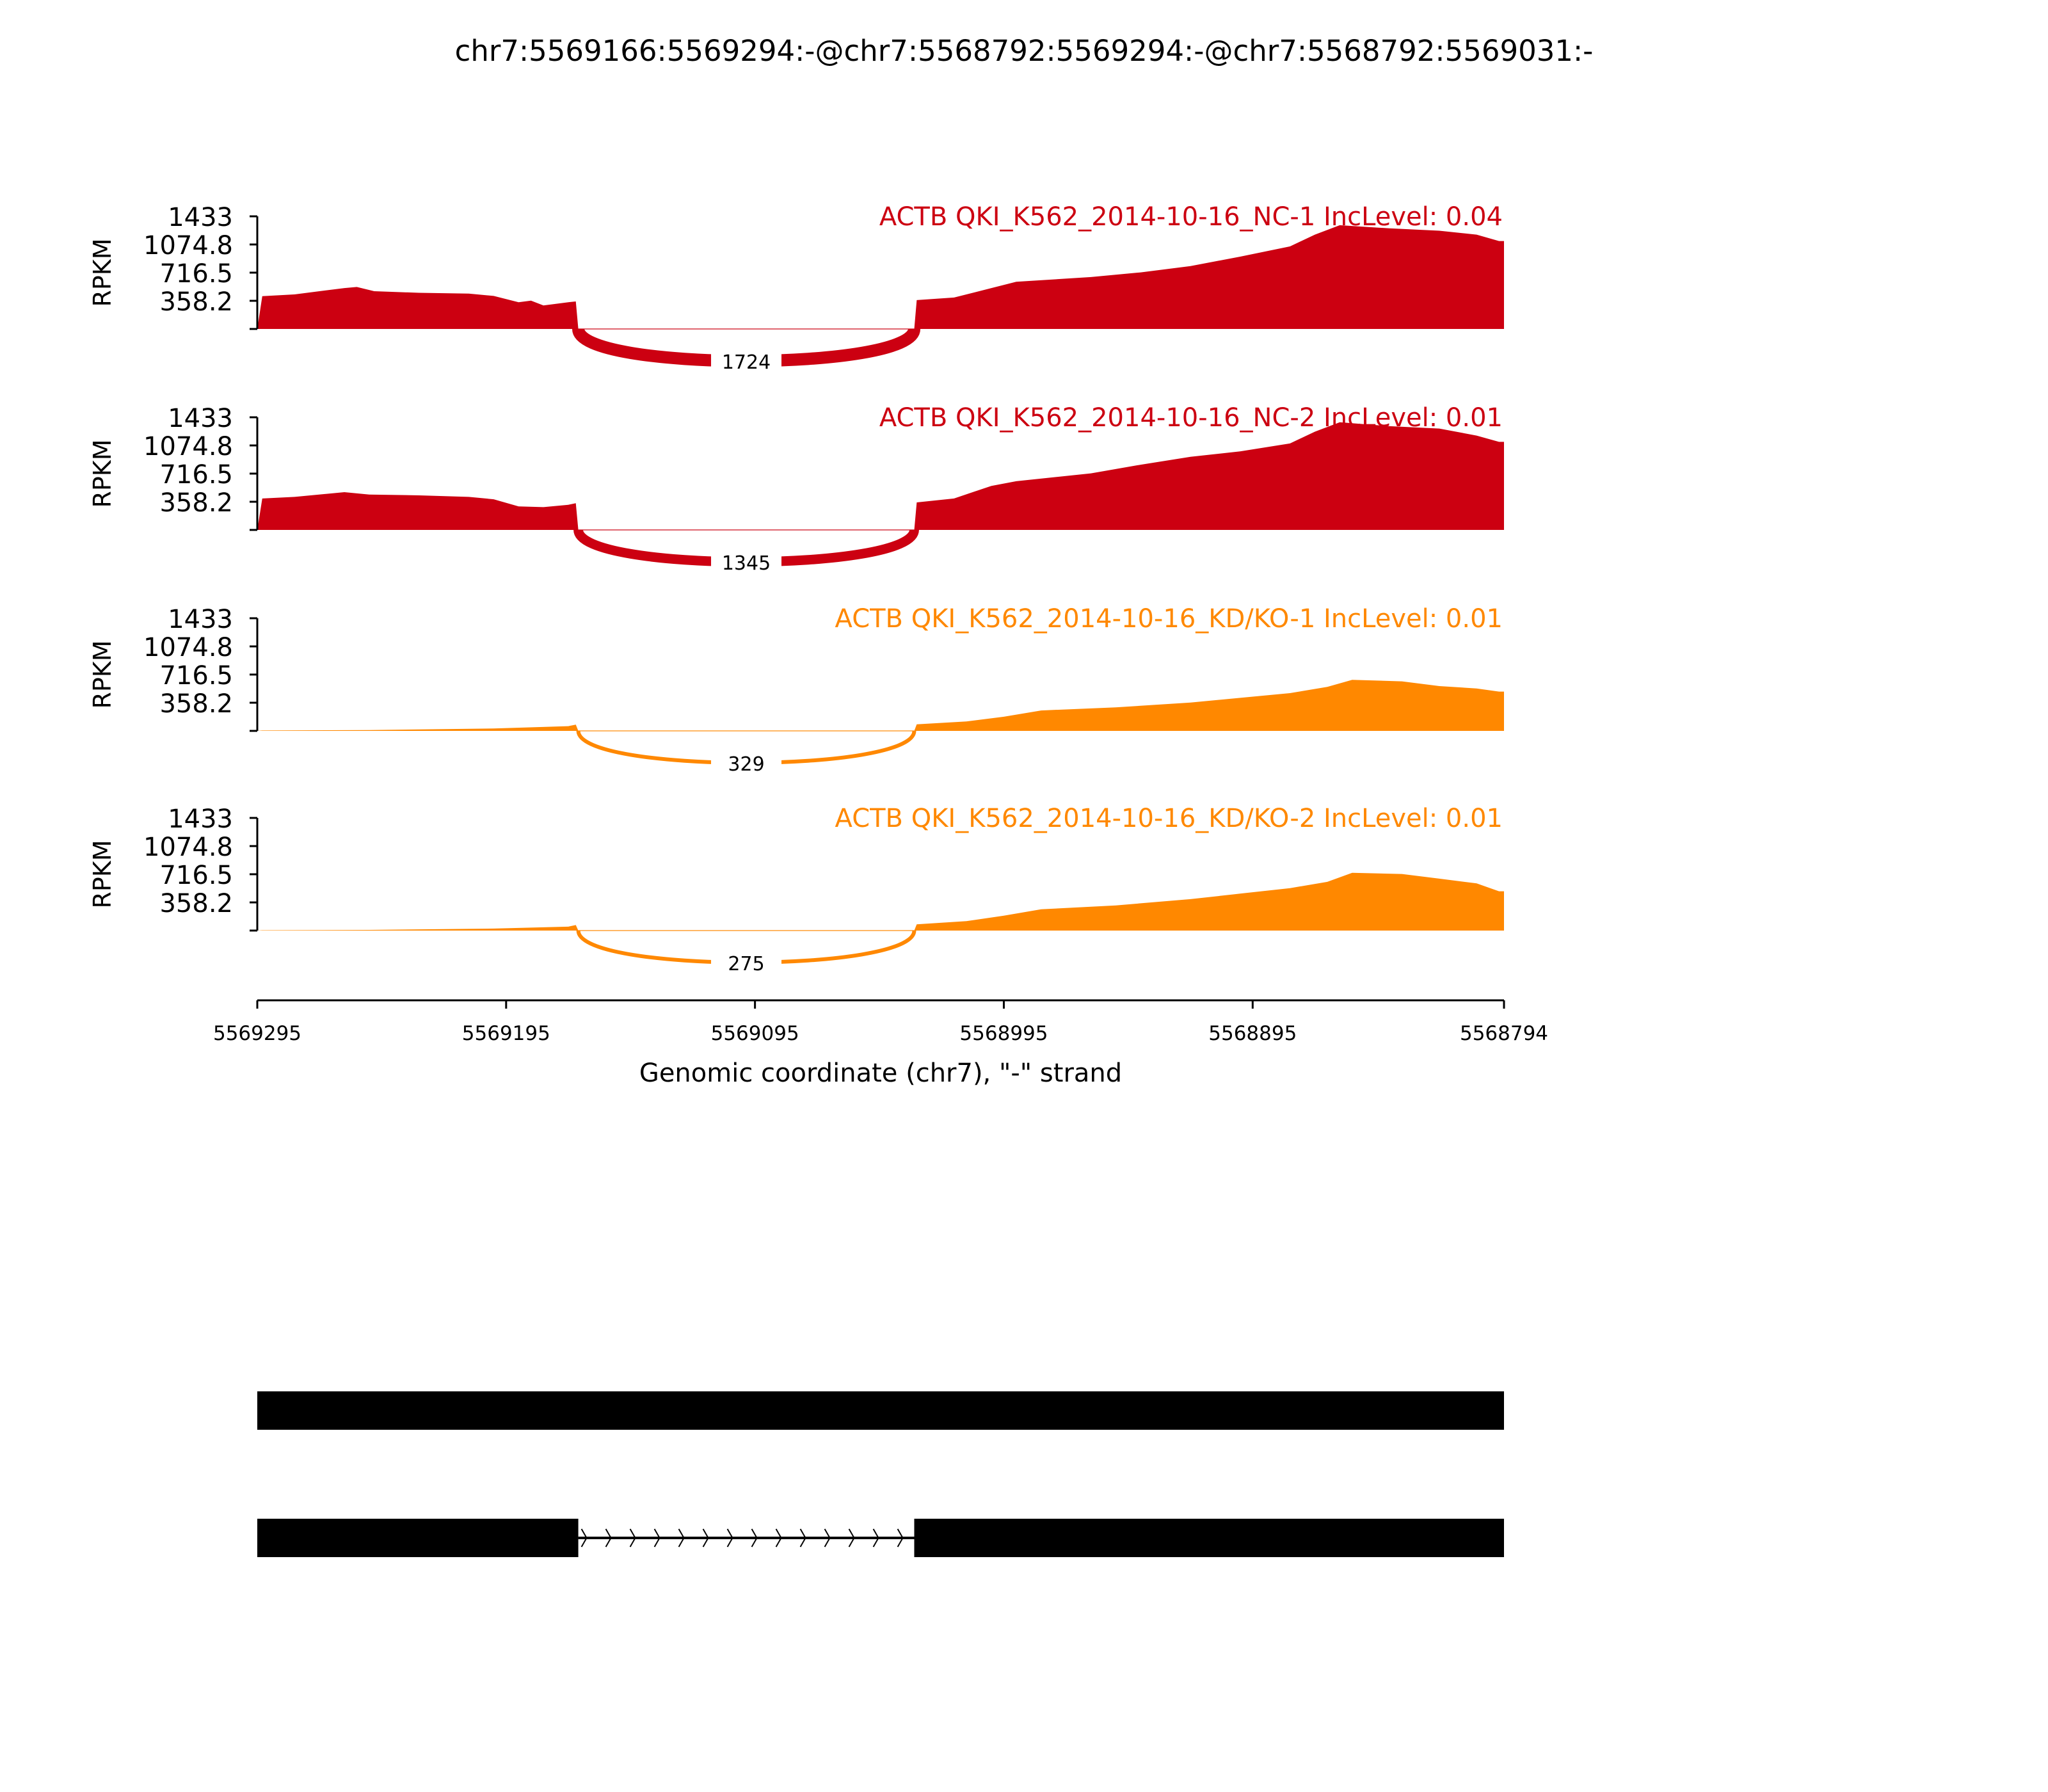 The image size is (2048, 1792). I want to click on x-tick-label: 5569295, so click(257, 1033).